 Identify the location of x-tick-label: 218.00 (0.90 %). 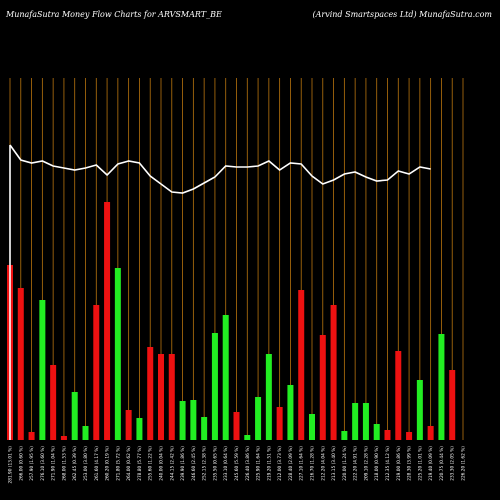
(377, 463).